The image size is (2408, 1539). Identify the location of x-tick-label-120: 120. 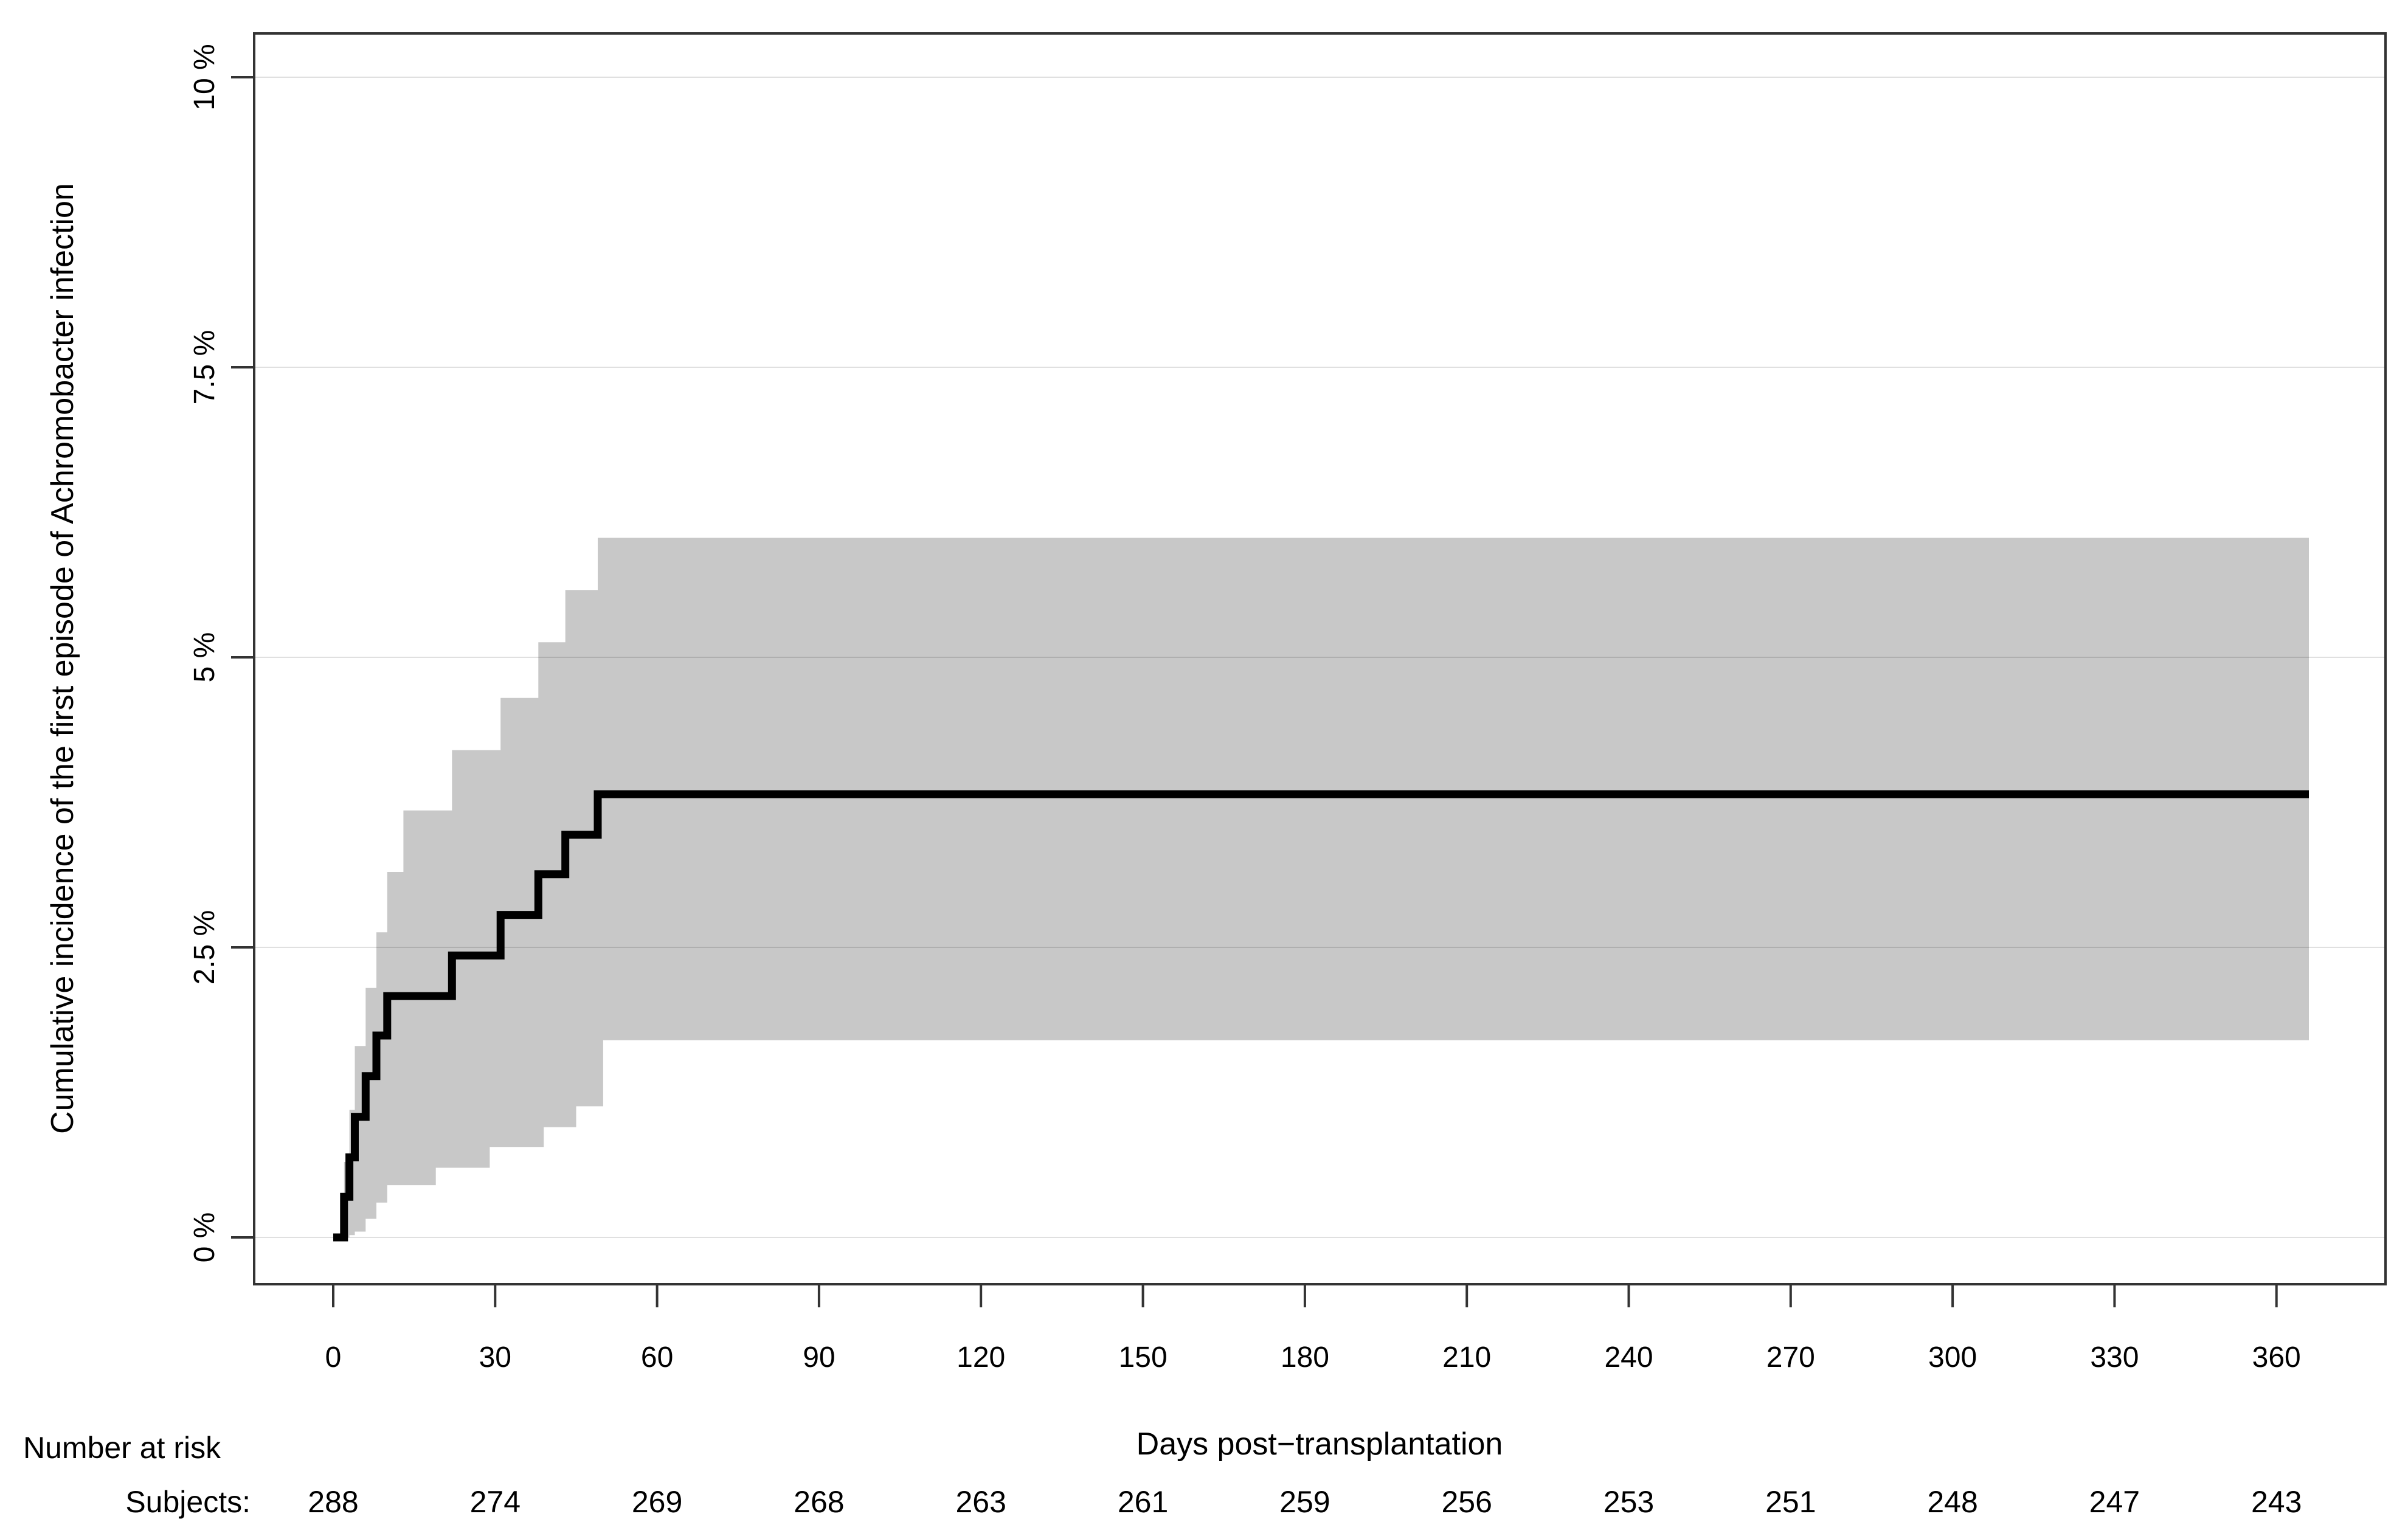
(981, 1357).